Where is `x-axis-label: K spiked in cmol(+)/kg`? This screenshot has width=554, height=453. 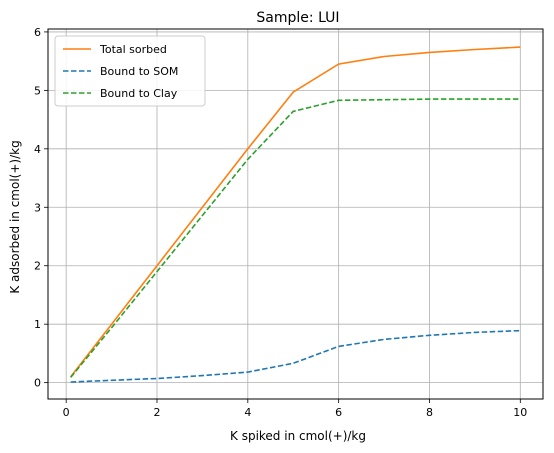
x-axis-label: K spiked in cmol(+)/kg is located at coordinates (298, 436).